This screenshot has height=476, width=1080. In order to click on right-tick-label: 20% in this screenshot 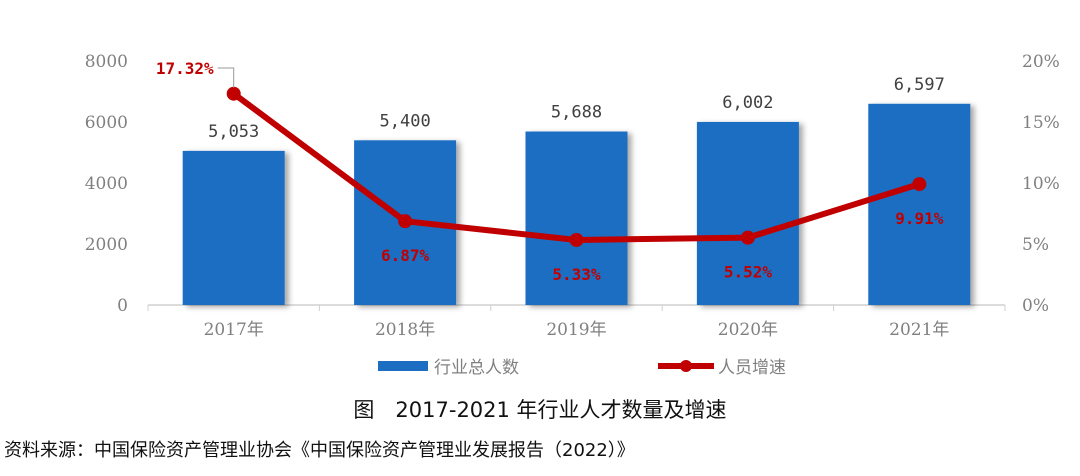, I will do `click(1041, 62)`.